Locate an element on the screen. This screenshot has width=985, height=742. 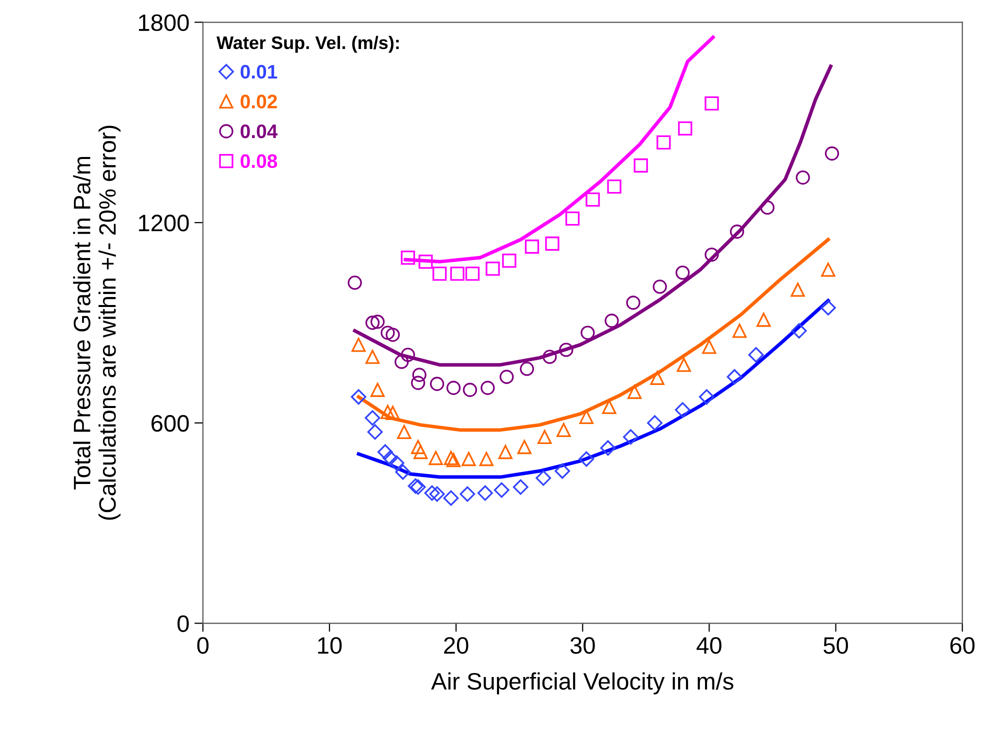
x-tick-label: 10 is located at coordinates (330, 645).